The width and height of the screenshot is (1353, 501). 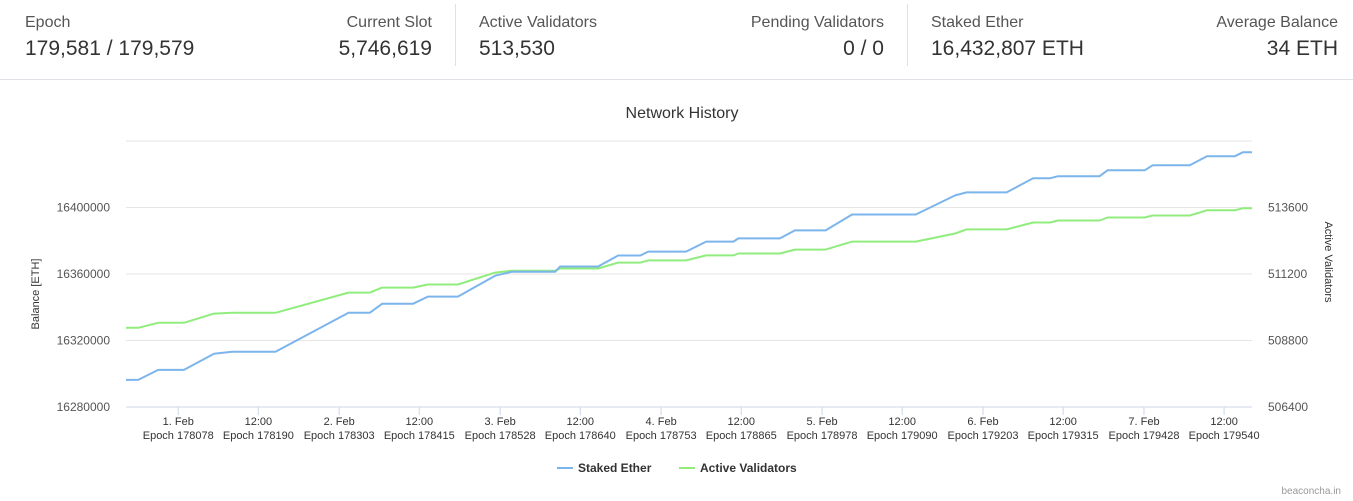 I want to click on stat-value: 179,581 / 179,579, so click(x=110, y=48).